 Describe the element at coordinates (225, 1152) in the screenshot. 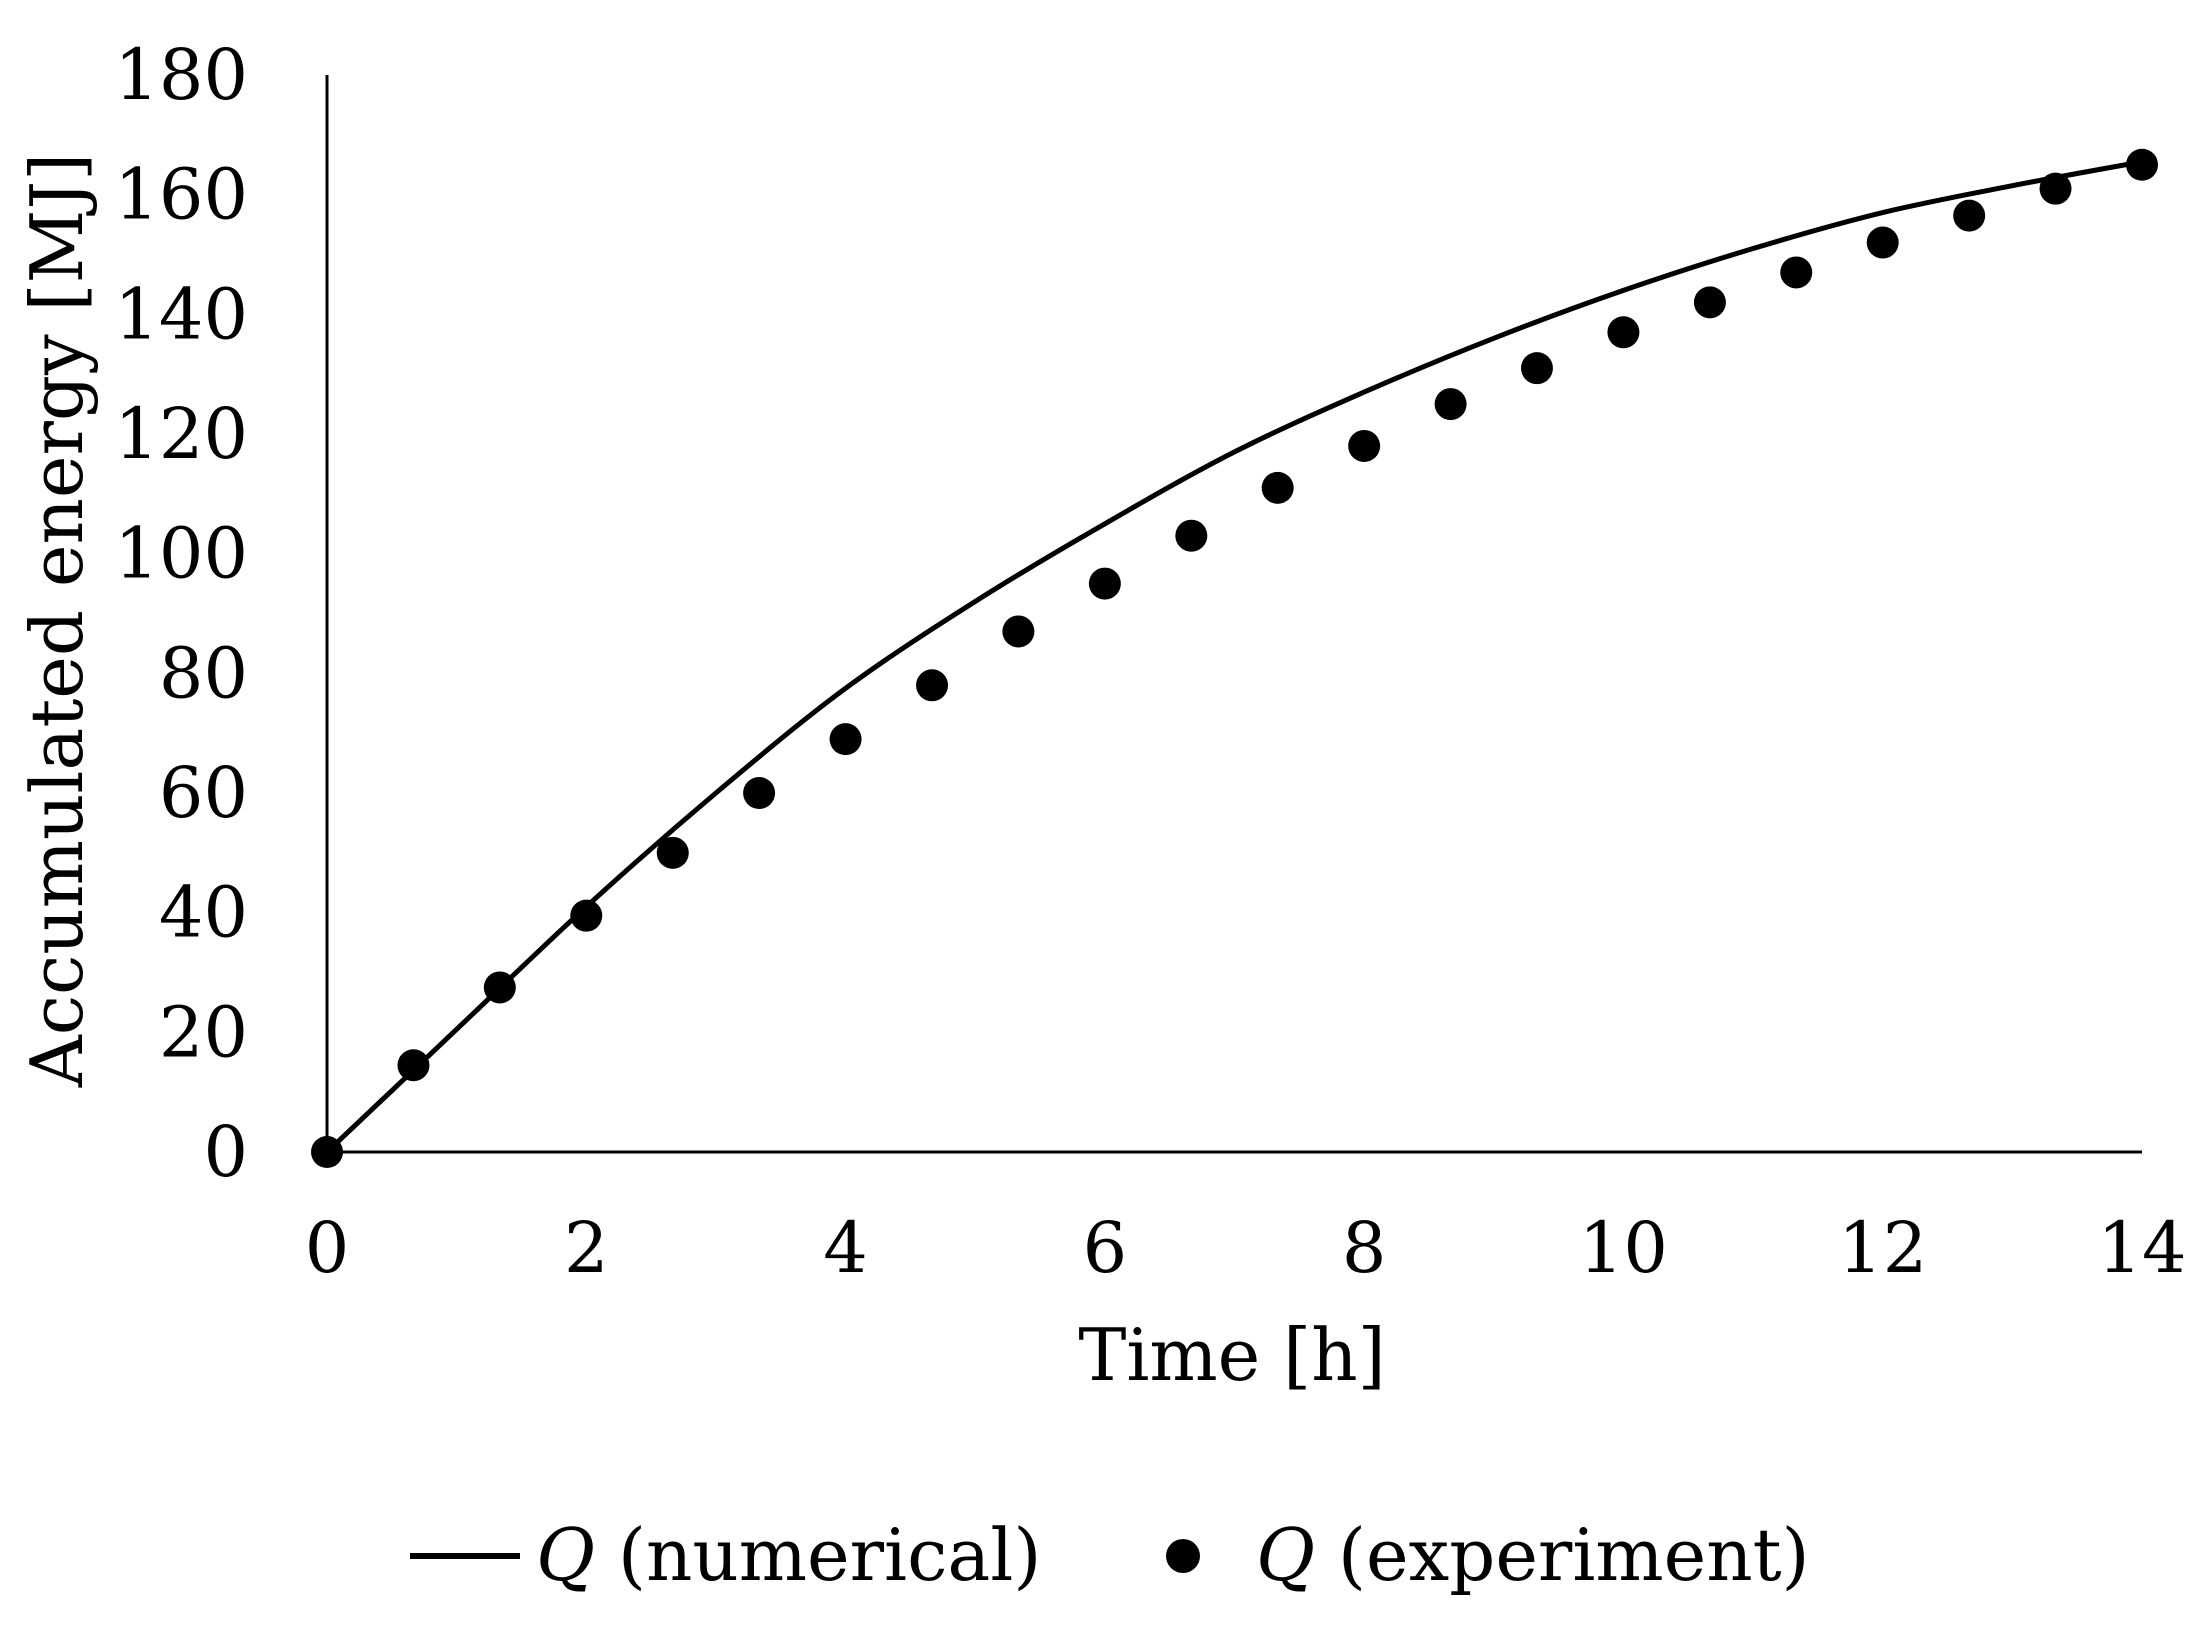

I see `y-tick-label: 0` at that location.